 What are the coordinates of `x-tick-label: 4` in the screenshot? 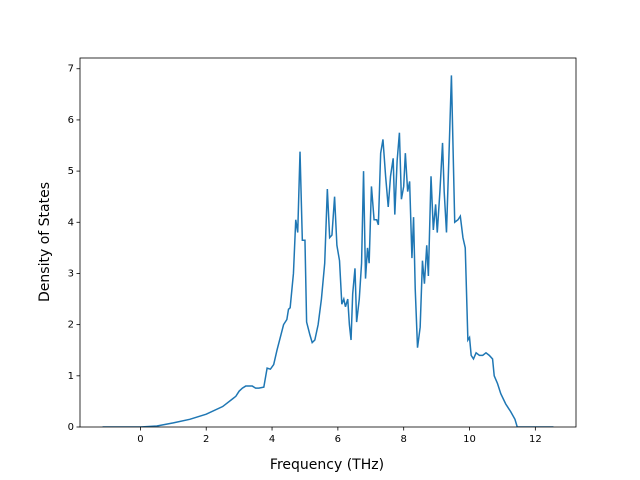 It's located at (272, 439).